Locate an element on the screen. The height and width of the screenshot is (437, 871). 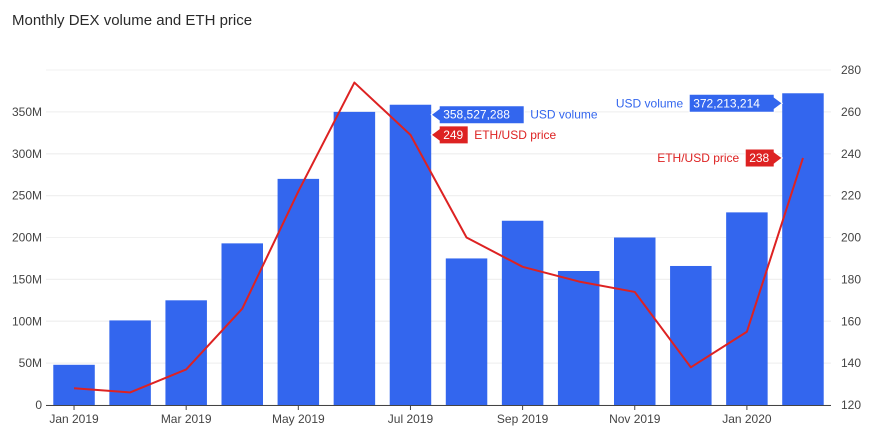
hover-label-value: 358,527,288 is located at coordinates (476, 115).